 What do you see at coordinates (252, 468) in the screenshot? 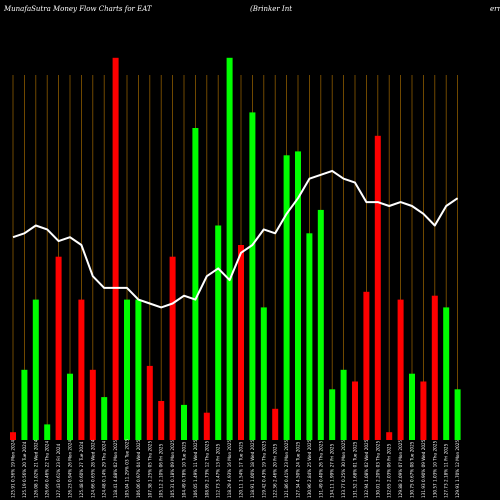
I see `x-tick-label: 118.91 1.00% 18 Wed 2025` at bounding box center [252, 468].